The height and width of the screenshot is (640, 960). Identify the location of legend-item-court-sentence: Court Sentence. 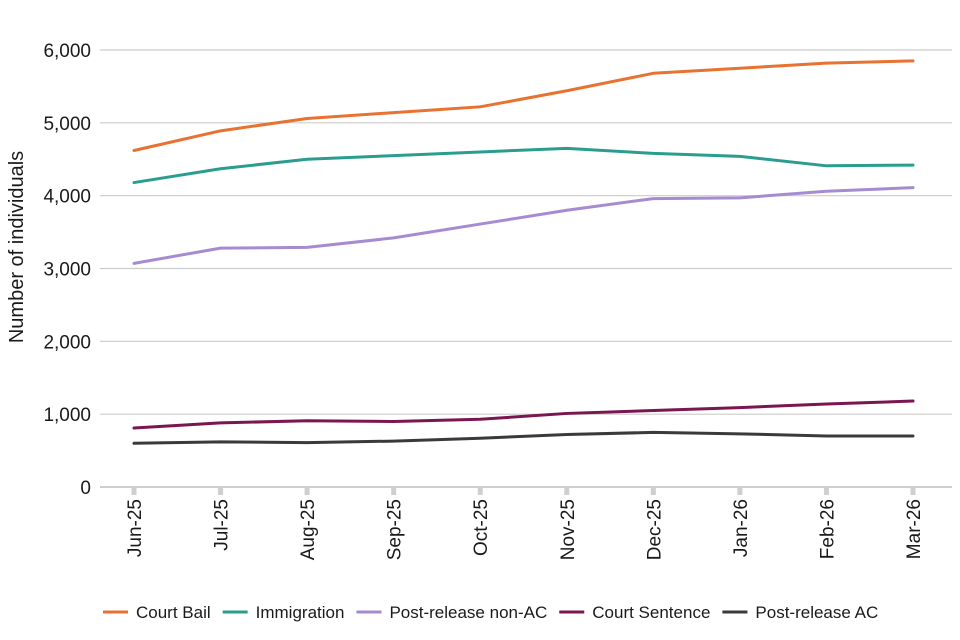
(634, 612).